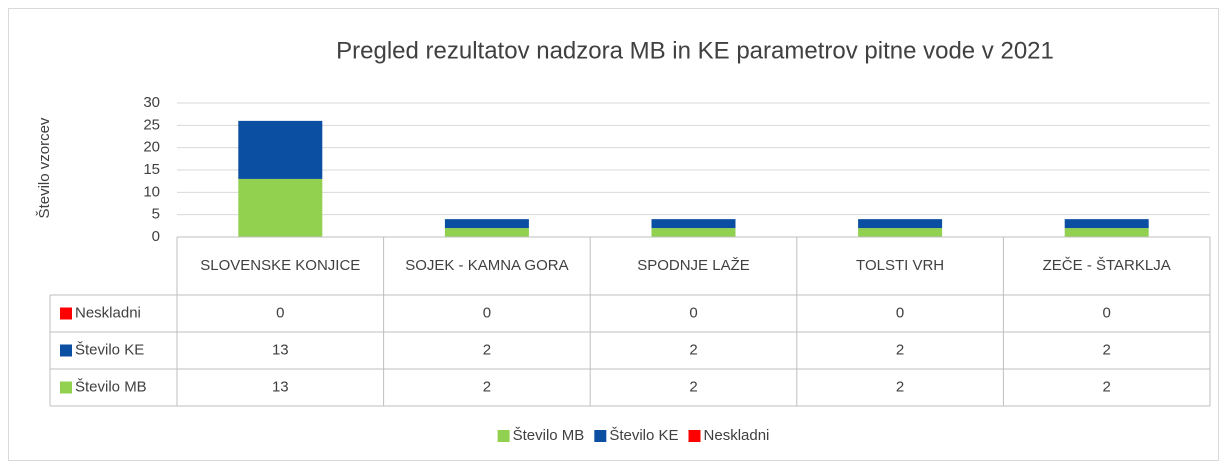 The width and height of the screenshot is (1227, 466). I want to click on y-tick-label: 30, so click(151, 102).